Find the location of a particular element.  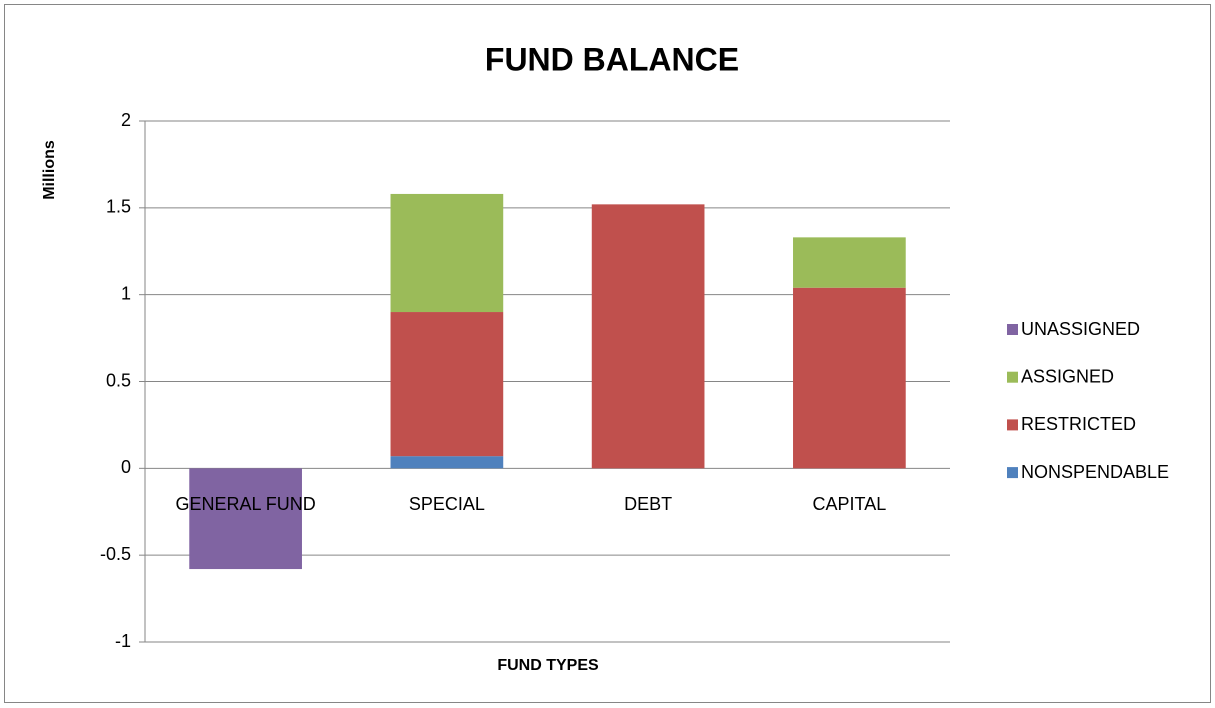

x-tick-label: GENERAL FUND is located at coordinates (245, 504).